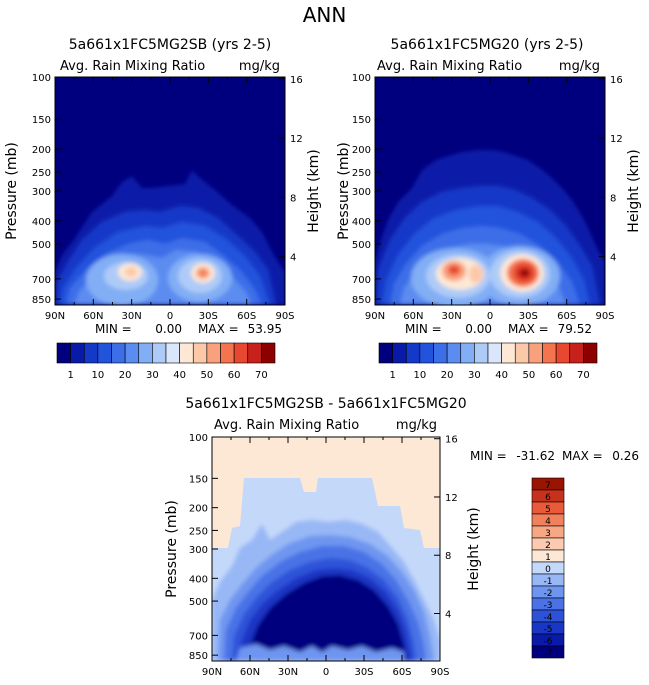 This screenshot has height=685, width=649. What do you see at coordinates (625, 456) in the screenshot?
I see `panel-3-max-value: 0.26` at bounding box center [625, 456].